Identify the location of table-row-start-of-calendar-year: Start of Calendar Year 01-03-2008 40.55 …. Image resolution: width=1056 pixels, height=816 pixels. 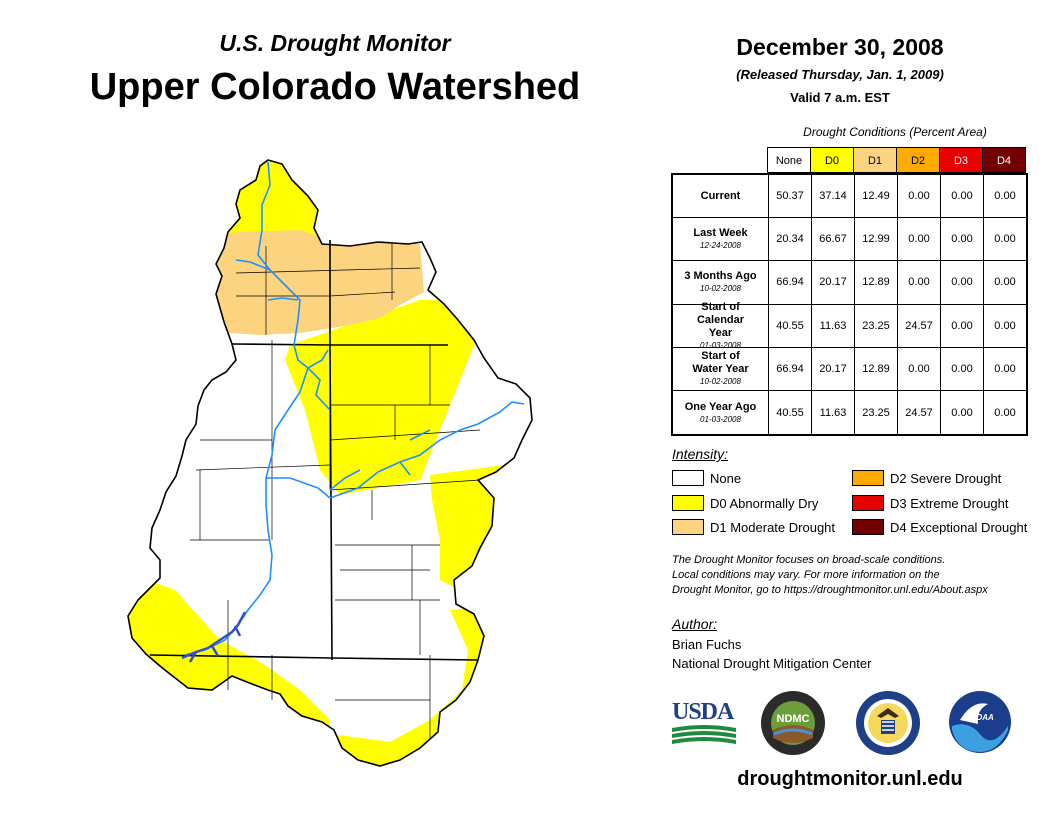
(849, 325).